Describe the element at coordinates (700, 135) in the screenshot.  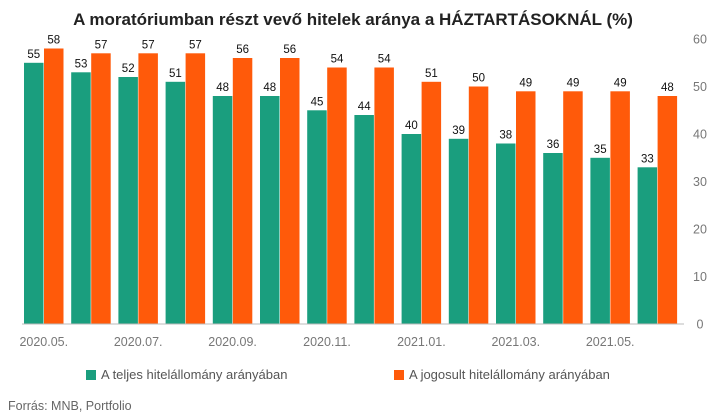
I see `y-tick-label: 40` at that location.